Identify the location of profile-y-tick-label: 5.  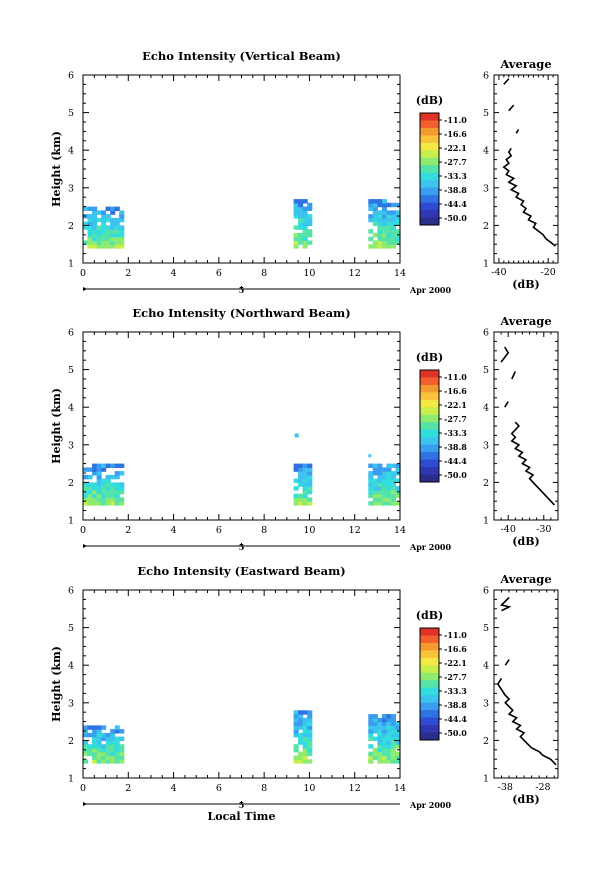
(486, 113).